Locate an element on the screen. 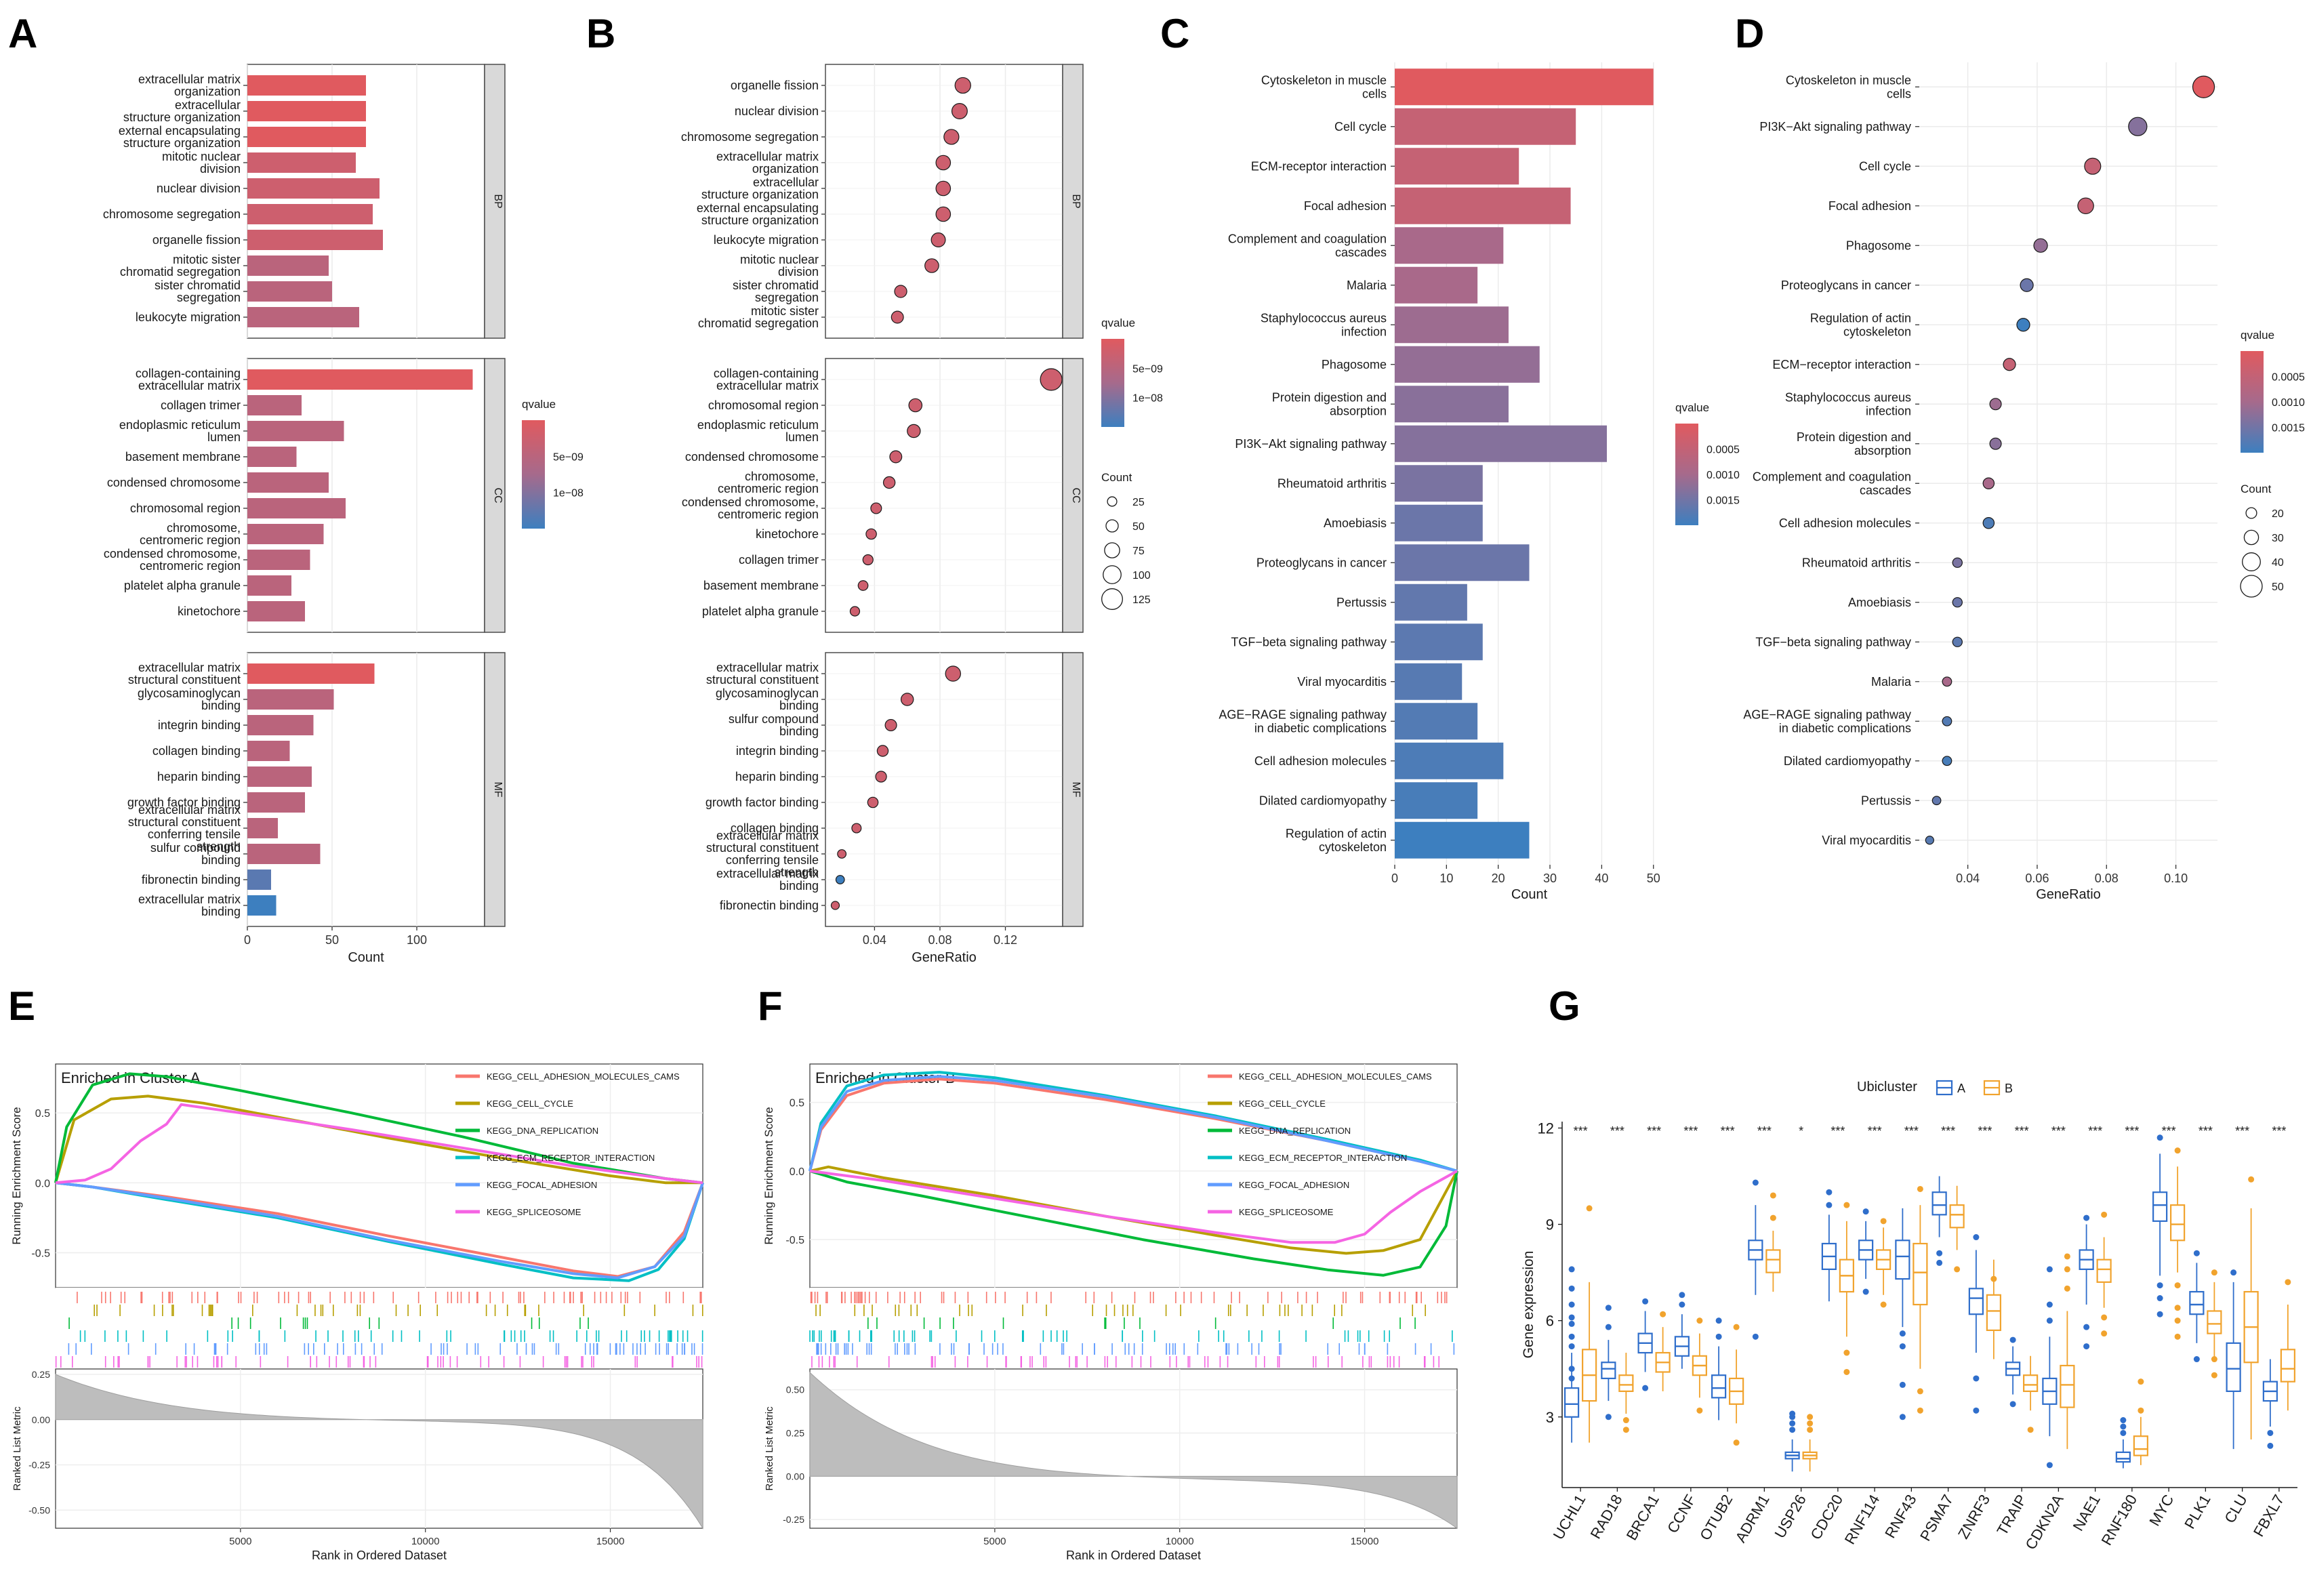  metric-panel is located at coordinates (379, 1449).